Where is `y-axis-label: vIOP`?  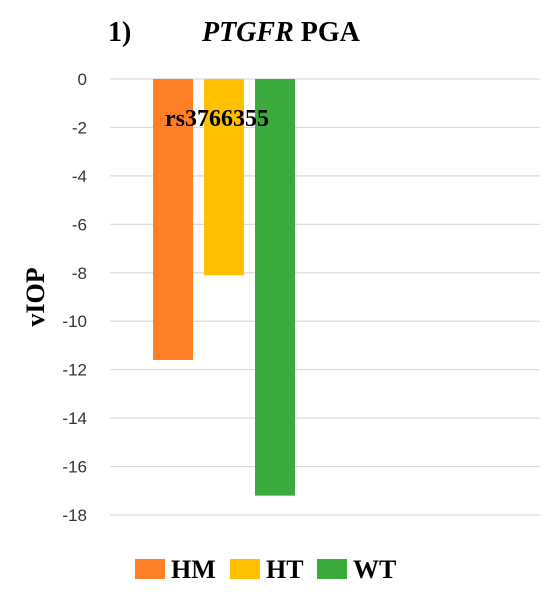
y-axis-label: vIOP is located at coordinates (35, 296).